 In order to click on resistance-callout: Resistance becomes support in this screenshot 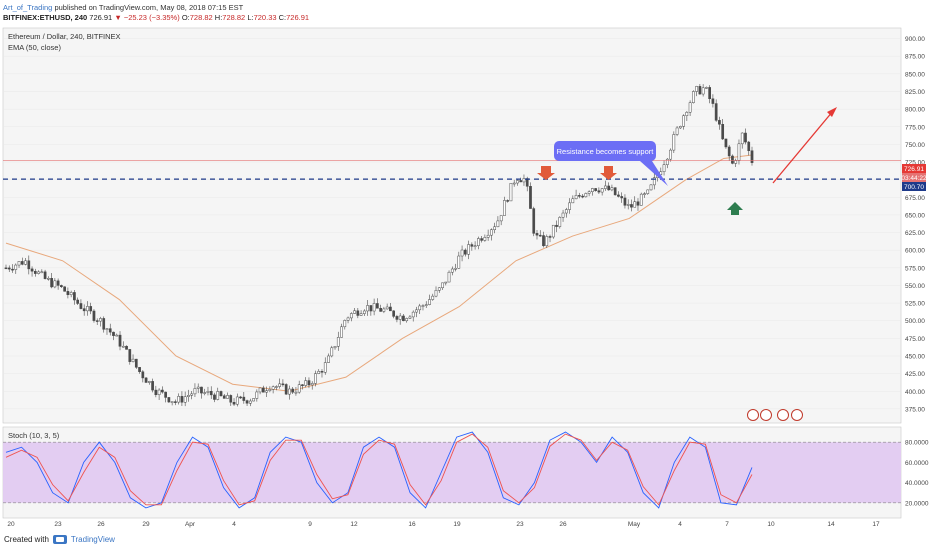, I will do `click(611, 163)`.